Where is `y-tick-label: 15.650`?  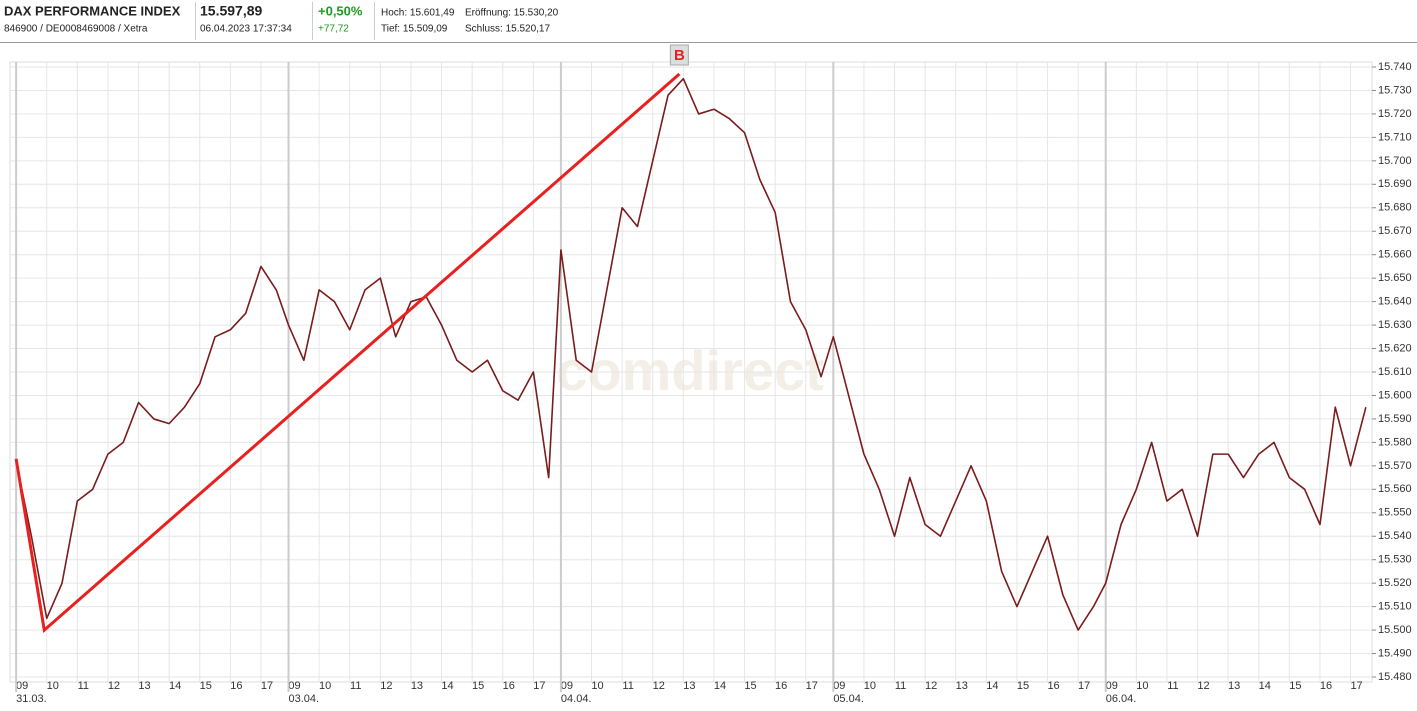 y-tick-label: 15.650 is located at coordinates (1395, 278).